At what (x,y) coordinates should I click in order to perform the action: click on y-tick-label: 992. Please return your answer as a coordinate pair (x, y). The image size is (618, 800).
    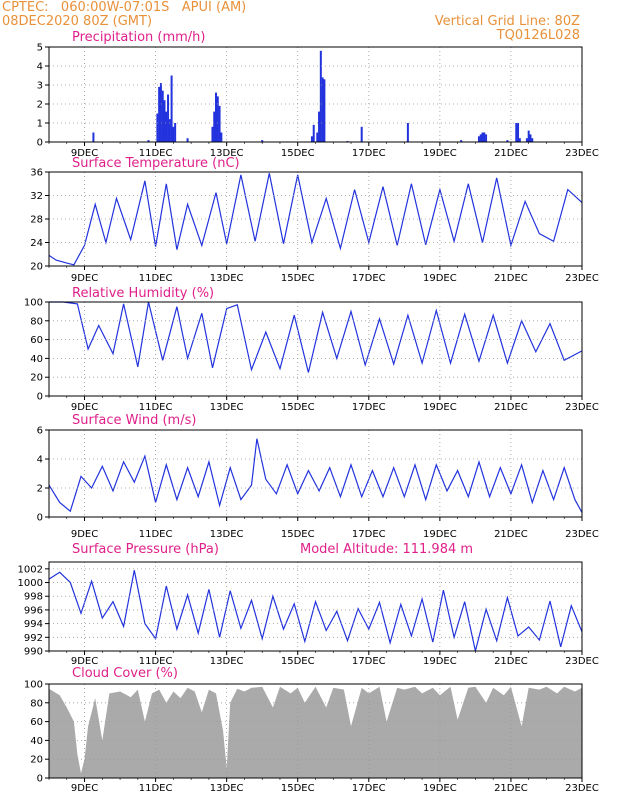
    Looking at the image, I should click on (33, 638).